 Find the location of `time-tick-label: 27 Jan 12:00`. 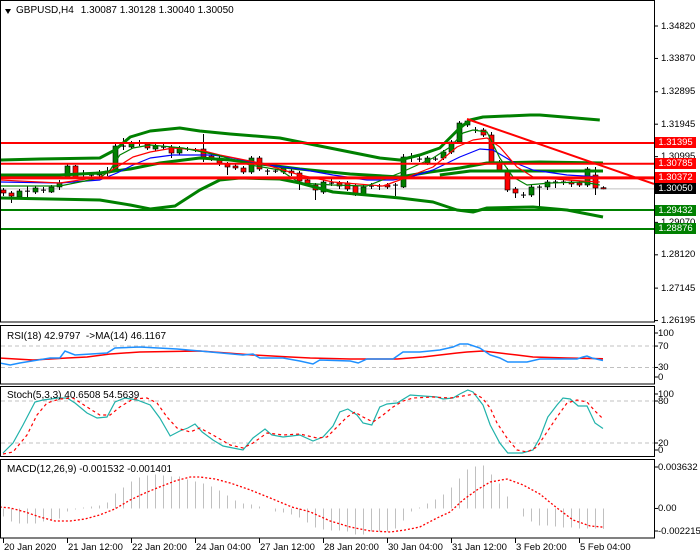

time-tick-label: 27 Jan 12:00 is located at coordinates (287, 547).